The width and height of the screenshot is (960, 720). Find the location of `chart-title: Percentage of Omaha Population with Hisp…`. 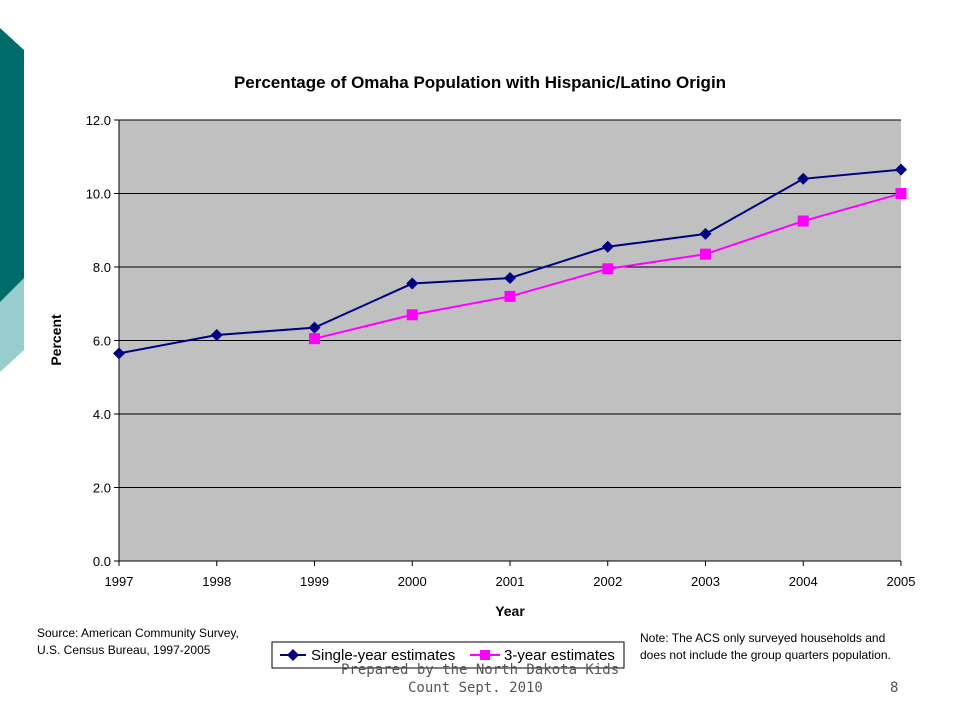

chart-title: Percentage of Omaha Population with Hisp… is located at coordinates (480, 82).